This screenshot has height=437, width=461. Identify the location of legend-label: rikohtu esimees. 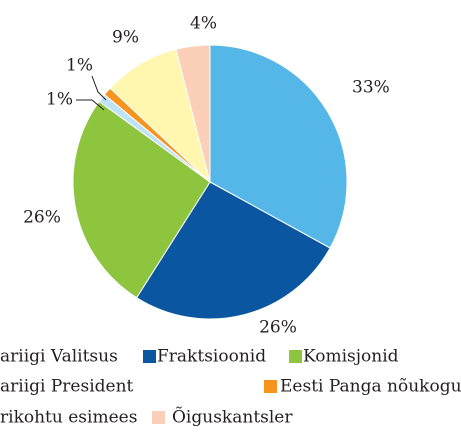
(68, 418).